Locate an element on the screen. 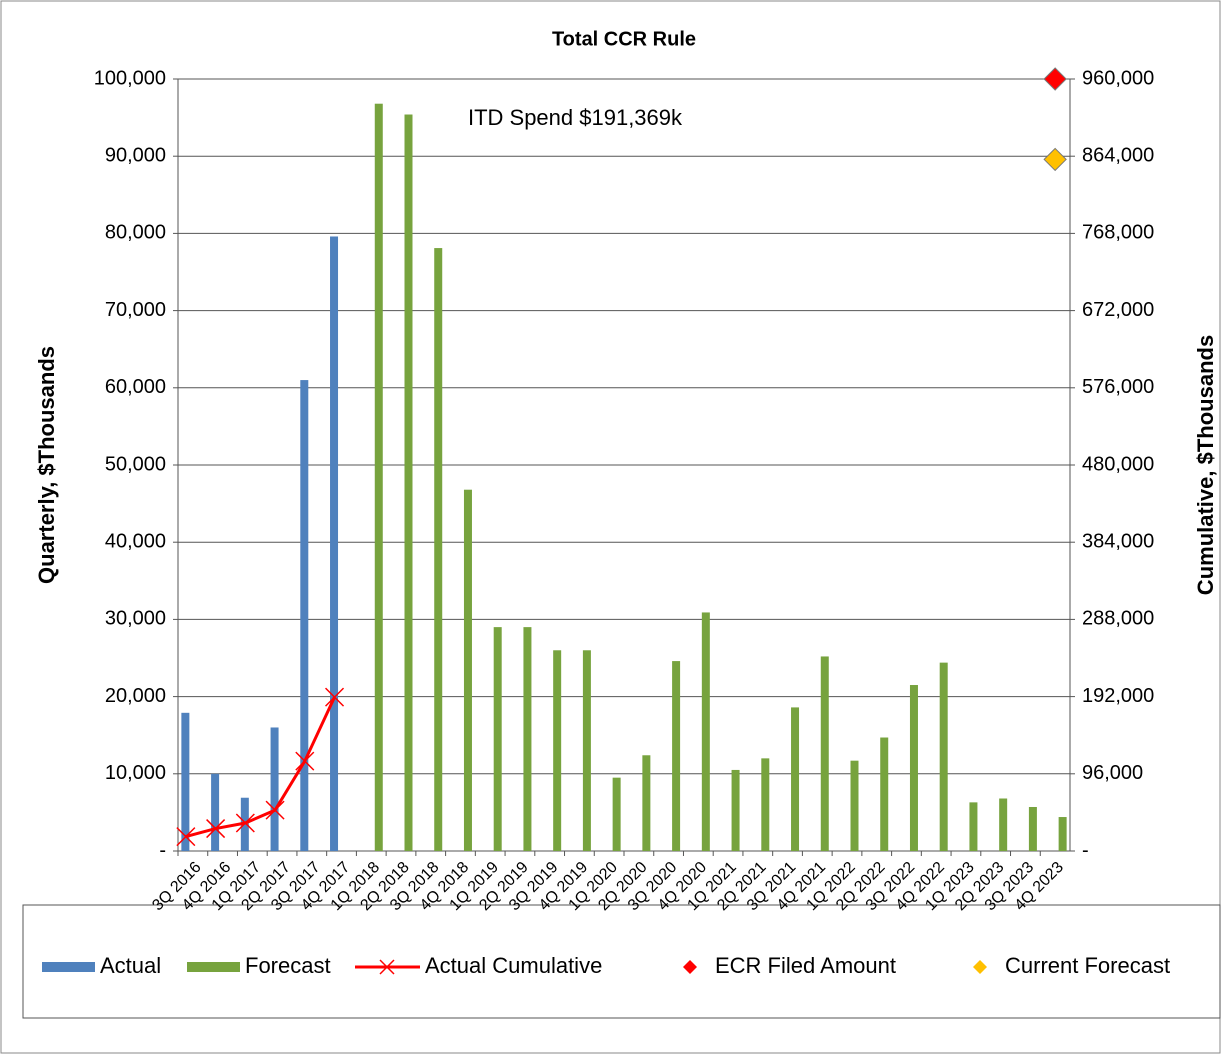  y2-tick-label: 96,000 is located at coordinates (1112, 773).